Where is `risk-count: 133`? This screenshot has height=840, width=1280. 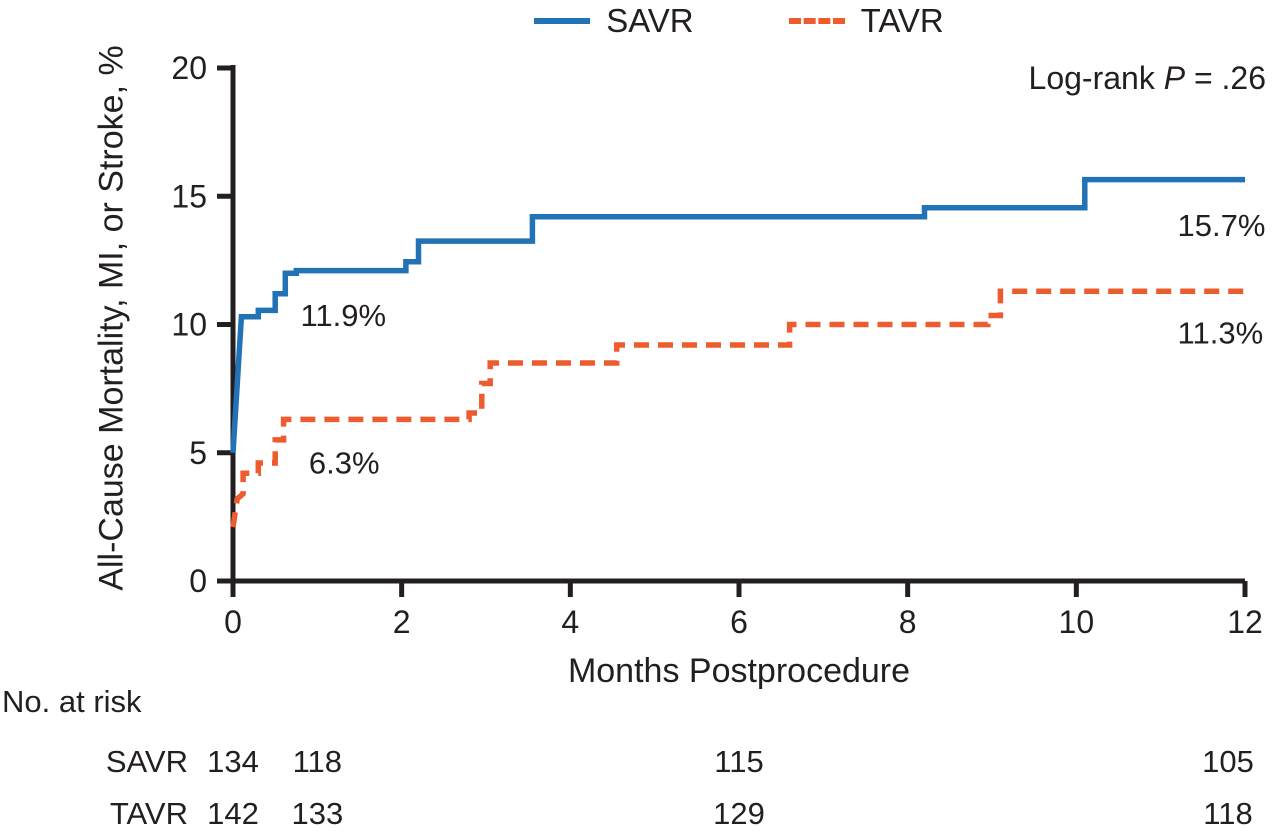
risk-count: 133 is located at coordinates (317, 813).